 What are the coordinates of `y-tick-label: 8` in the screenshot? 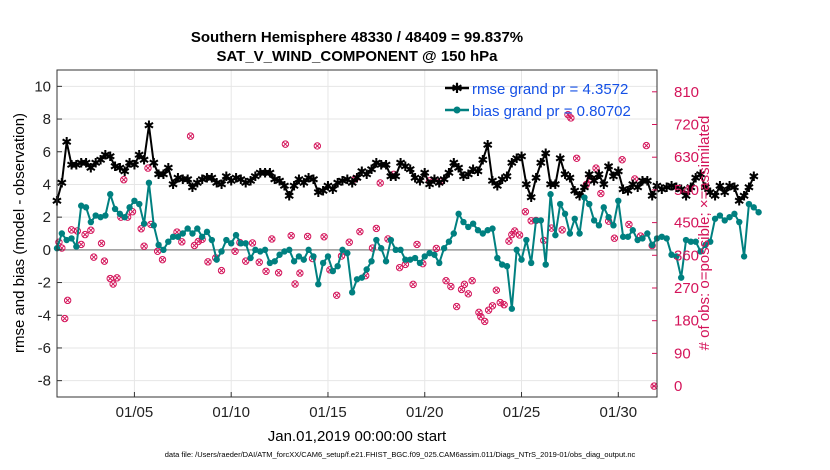 It's located at (47, 119).